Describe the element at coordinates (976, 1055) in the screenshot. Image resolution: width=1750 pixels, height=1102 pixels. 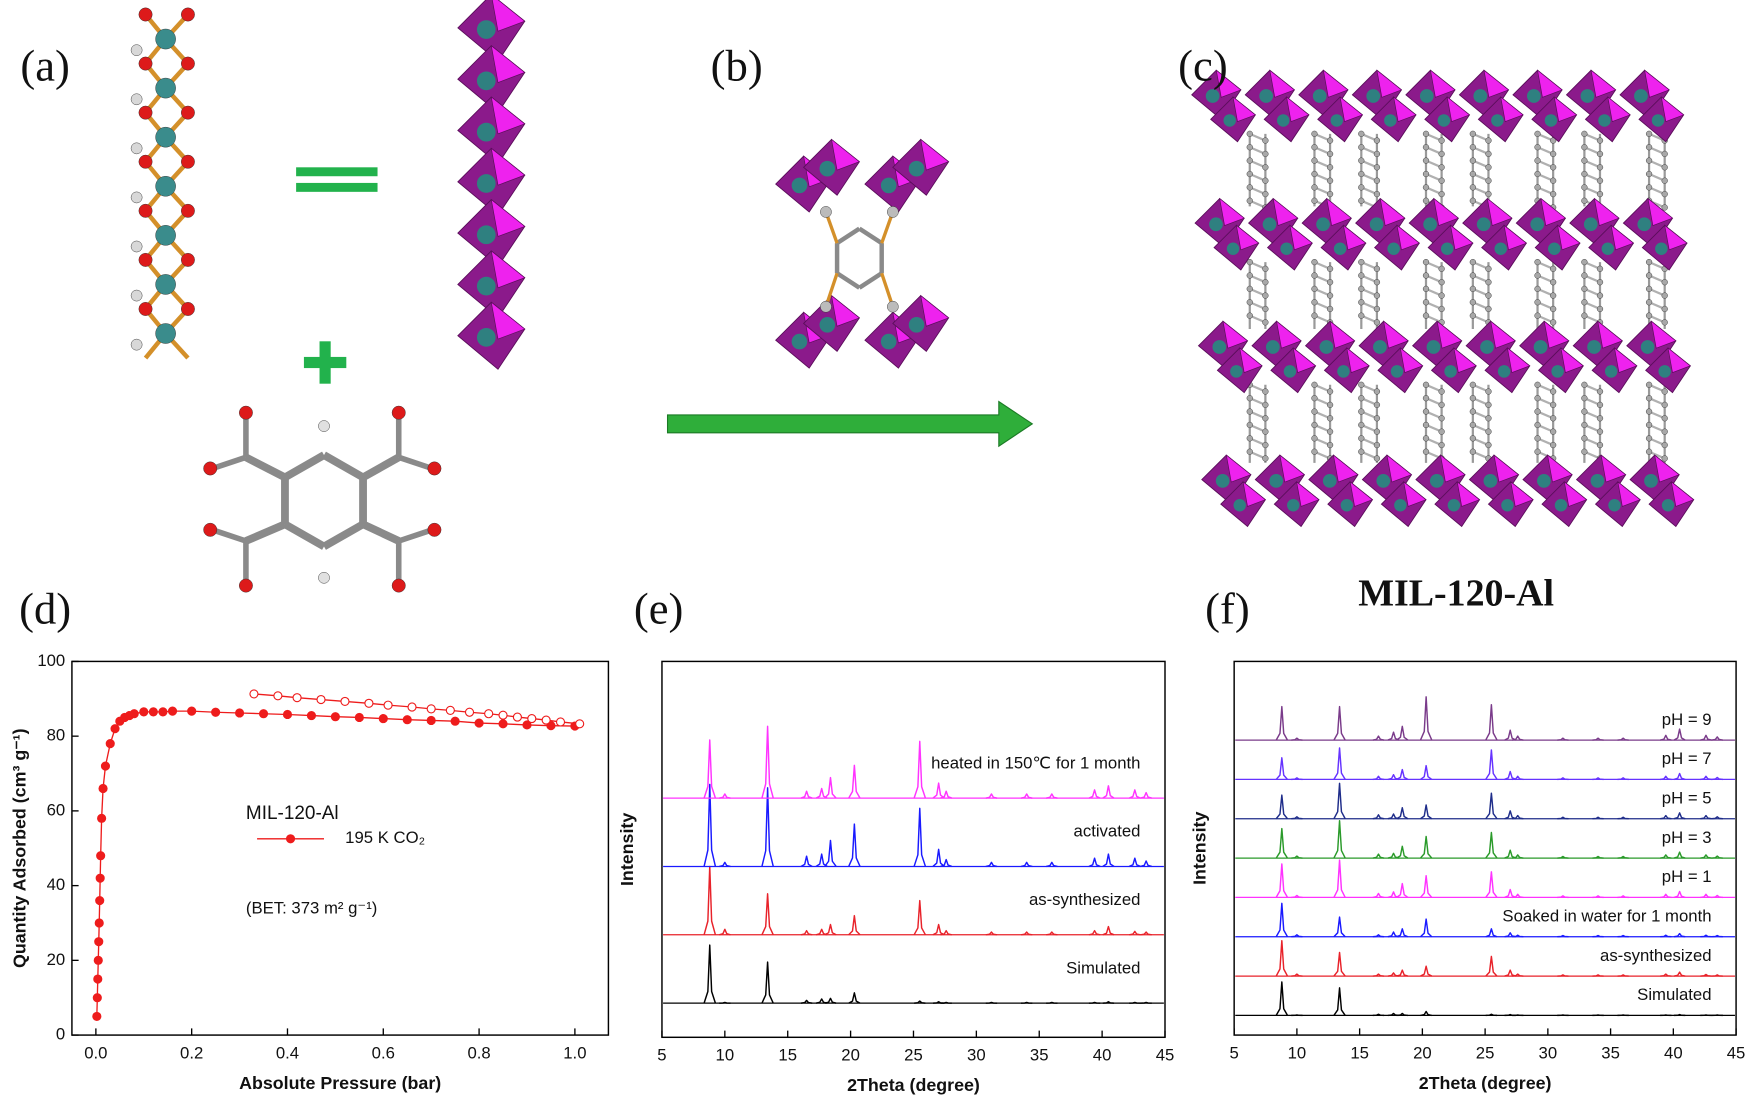
I see `x-tick-label: 30` at that location.